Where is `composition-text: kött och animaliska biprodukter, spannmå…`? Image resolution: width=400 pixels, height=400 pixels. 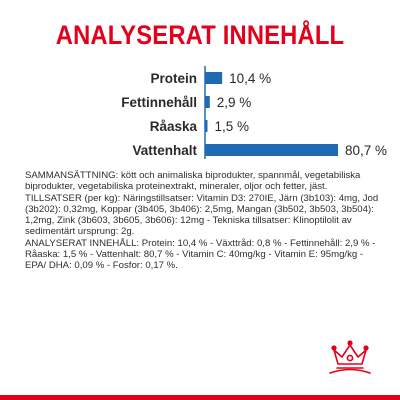 composition-text: kött och animaliska biprodukter, spannmå… is located at coordinates (193, 181).